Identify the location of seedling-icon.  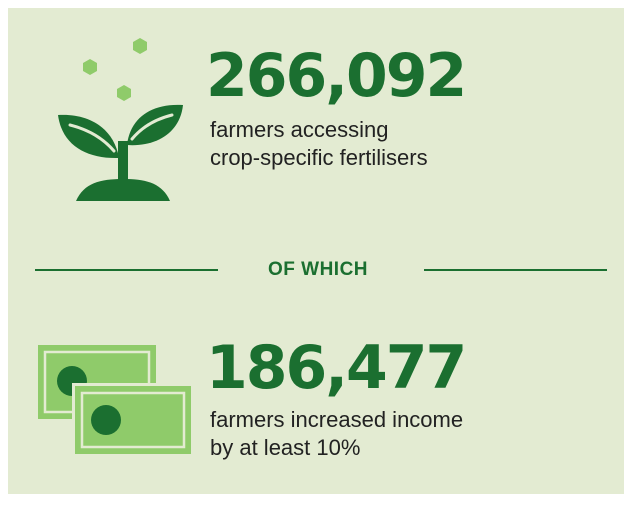
(120, 119).